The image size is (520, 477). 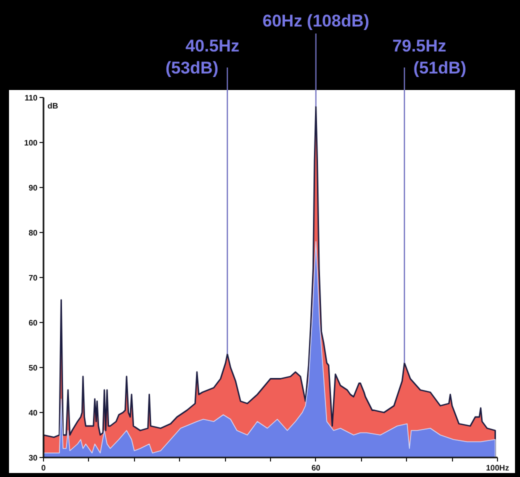 What do you see at coordinates (498, 468) in the screenshot?
I see `x-tick-label: 100Hz` at bounding box center [498, 468].